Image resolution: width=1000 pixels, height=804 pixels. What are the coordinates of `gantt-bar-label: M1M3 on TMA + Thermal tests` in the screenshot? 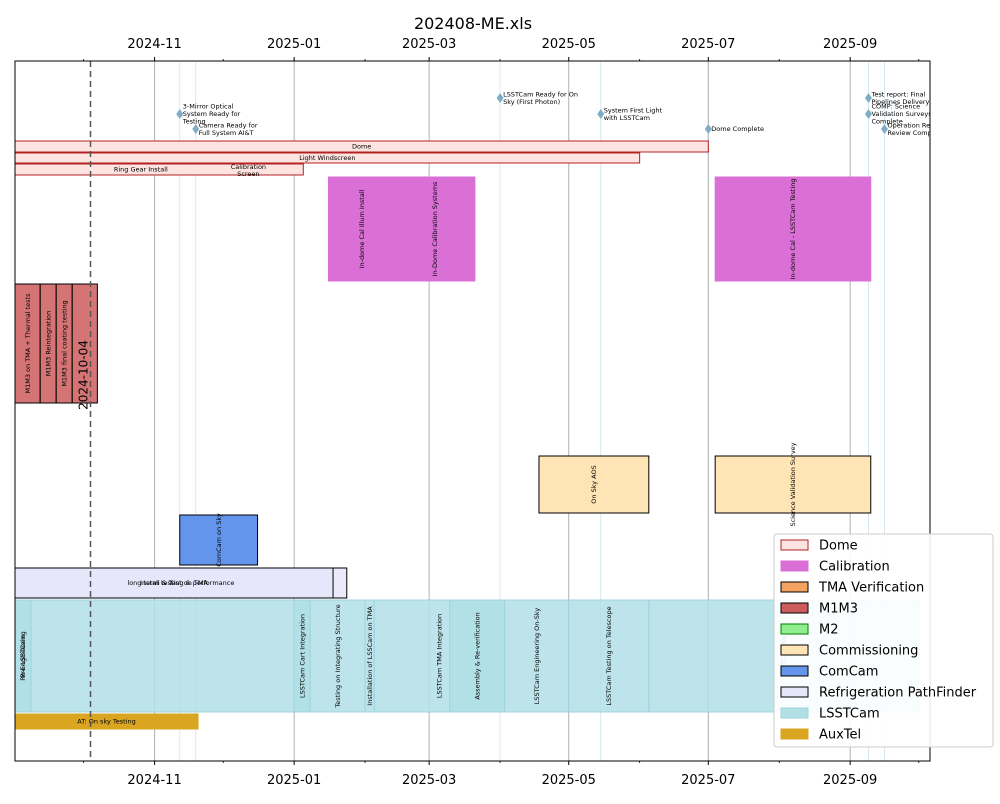 It's located at (28, 343).